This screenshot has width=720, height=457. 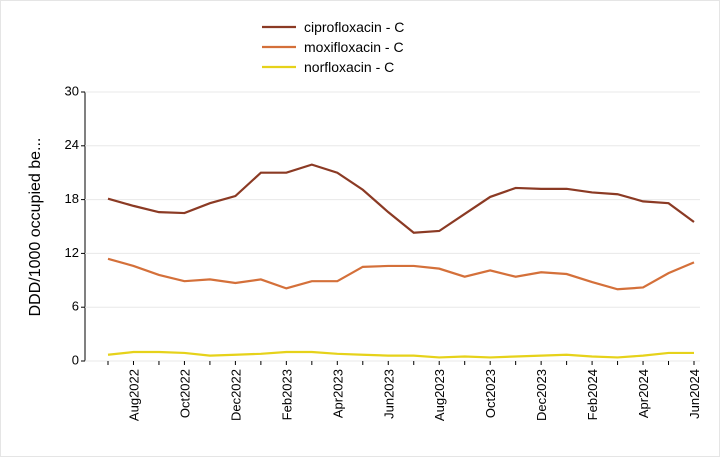 I want to click on x-tick-label: Oct2022, so click(x=184, y=393).